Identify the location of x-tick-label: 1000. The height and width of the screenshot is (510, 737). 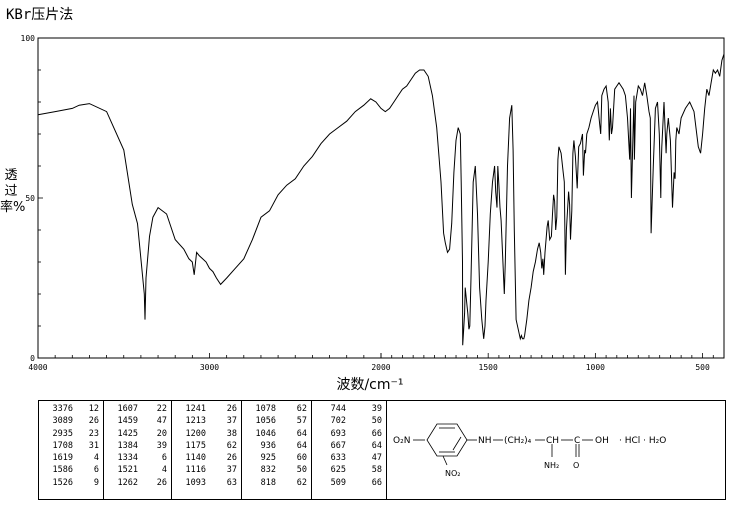
(595, 367).